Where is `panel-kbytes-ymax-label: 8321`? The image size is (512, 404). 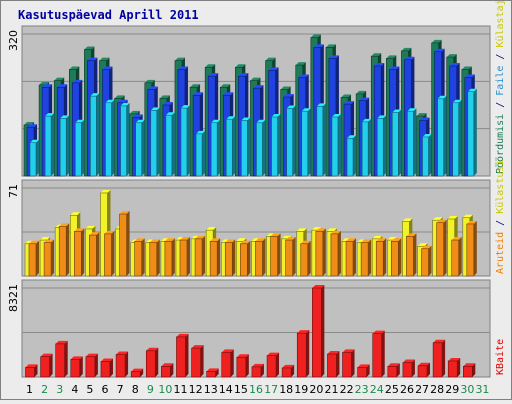
panel-kbytes-ymax-label: 8321 is located at coordinates (13, 298).